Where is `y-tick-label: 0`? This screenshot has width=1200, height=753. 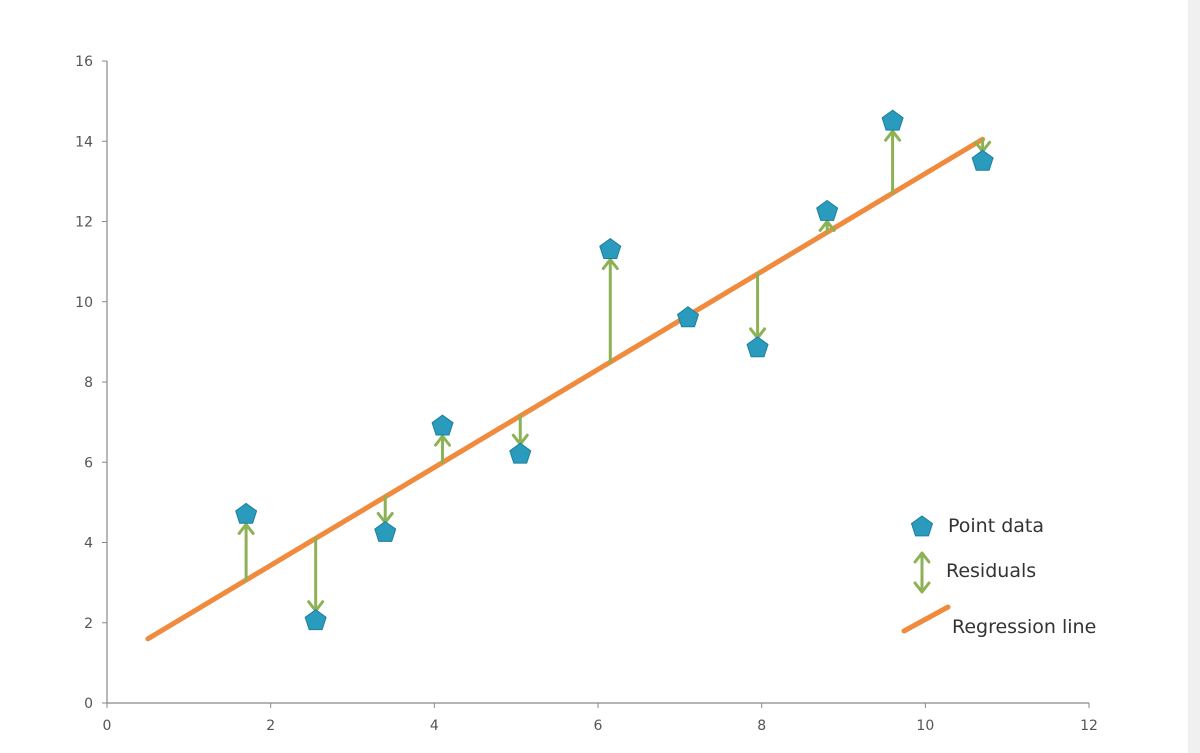 y-tick-label: 0 is located at coordinates (88, 704).